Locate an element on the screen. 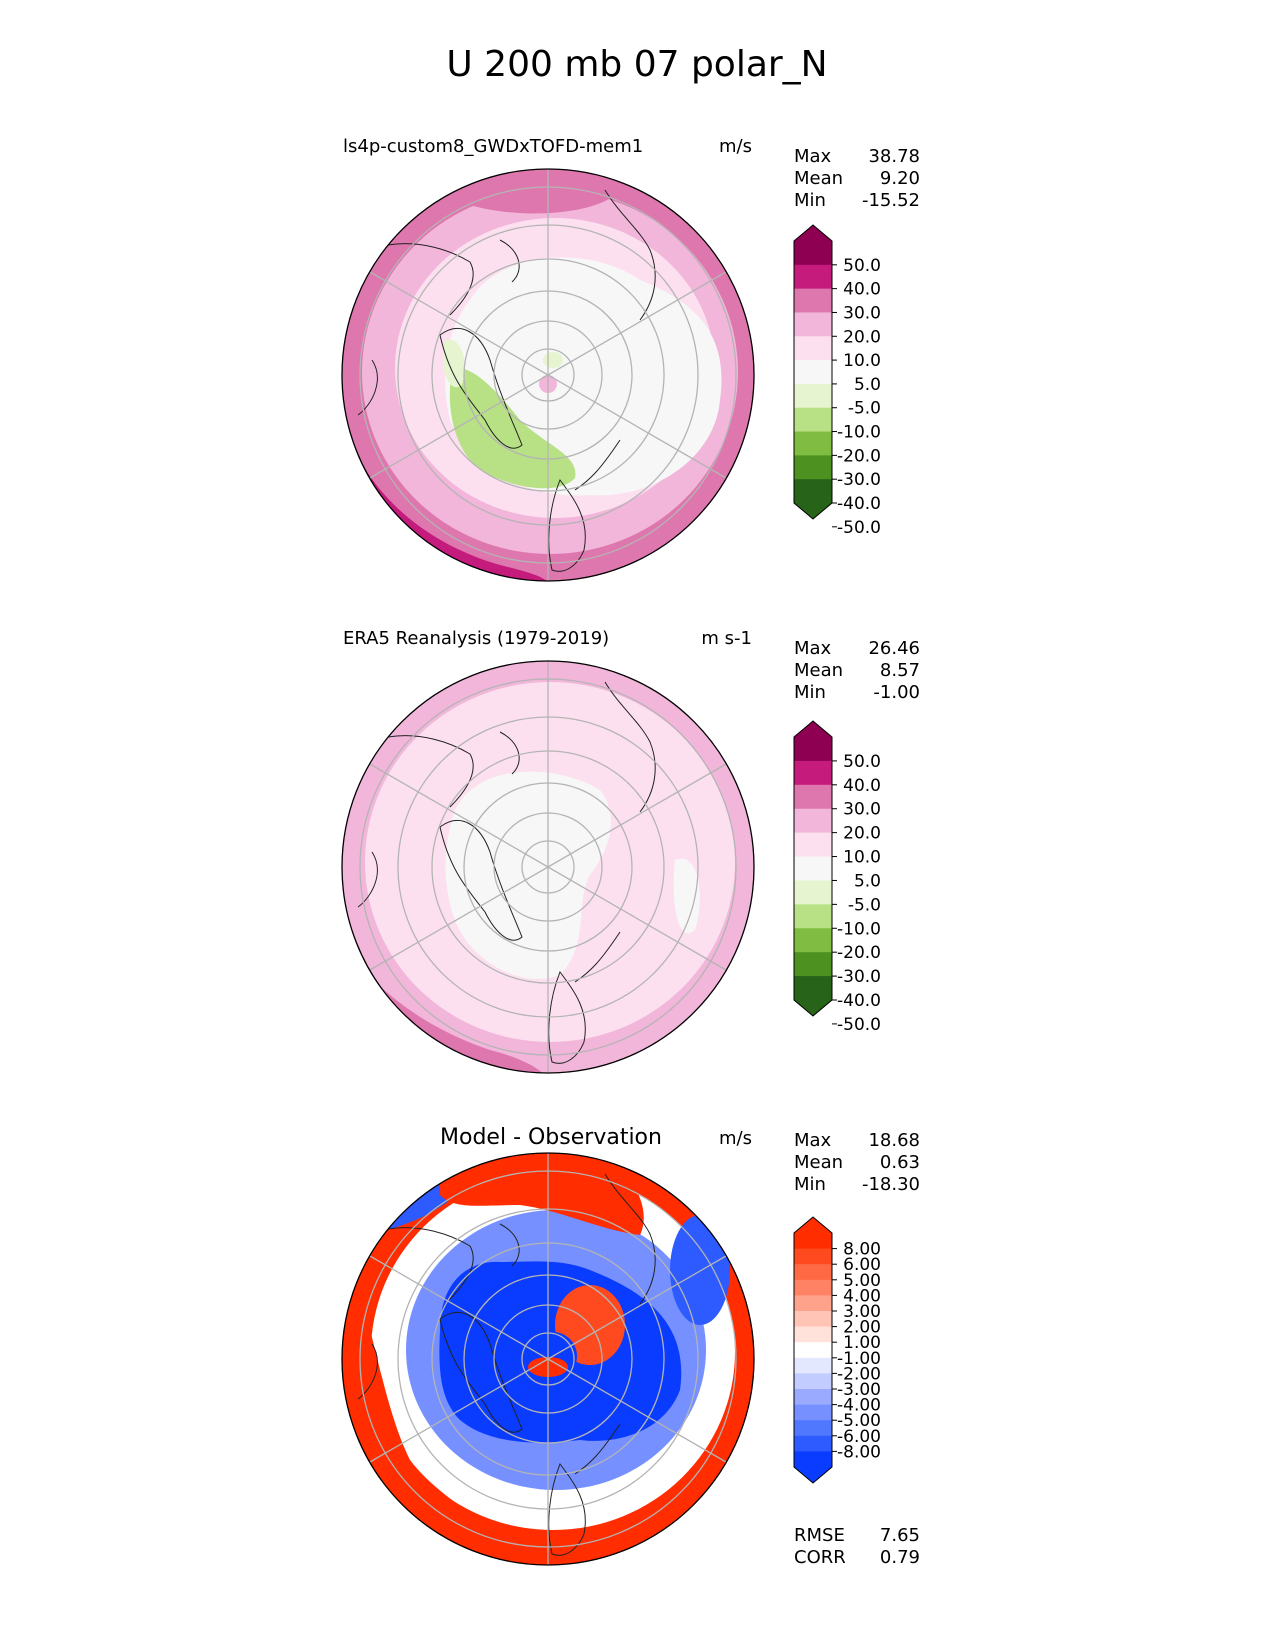 This screenshot has width=1275, height=1650. stat-min-value: -15.52 is located at coordinates (891, 200).